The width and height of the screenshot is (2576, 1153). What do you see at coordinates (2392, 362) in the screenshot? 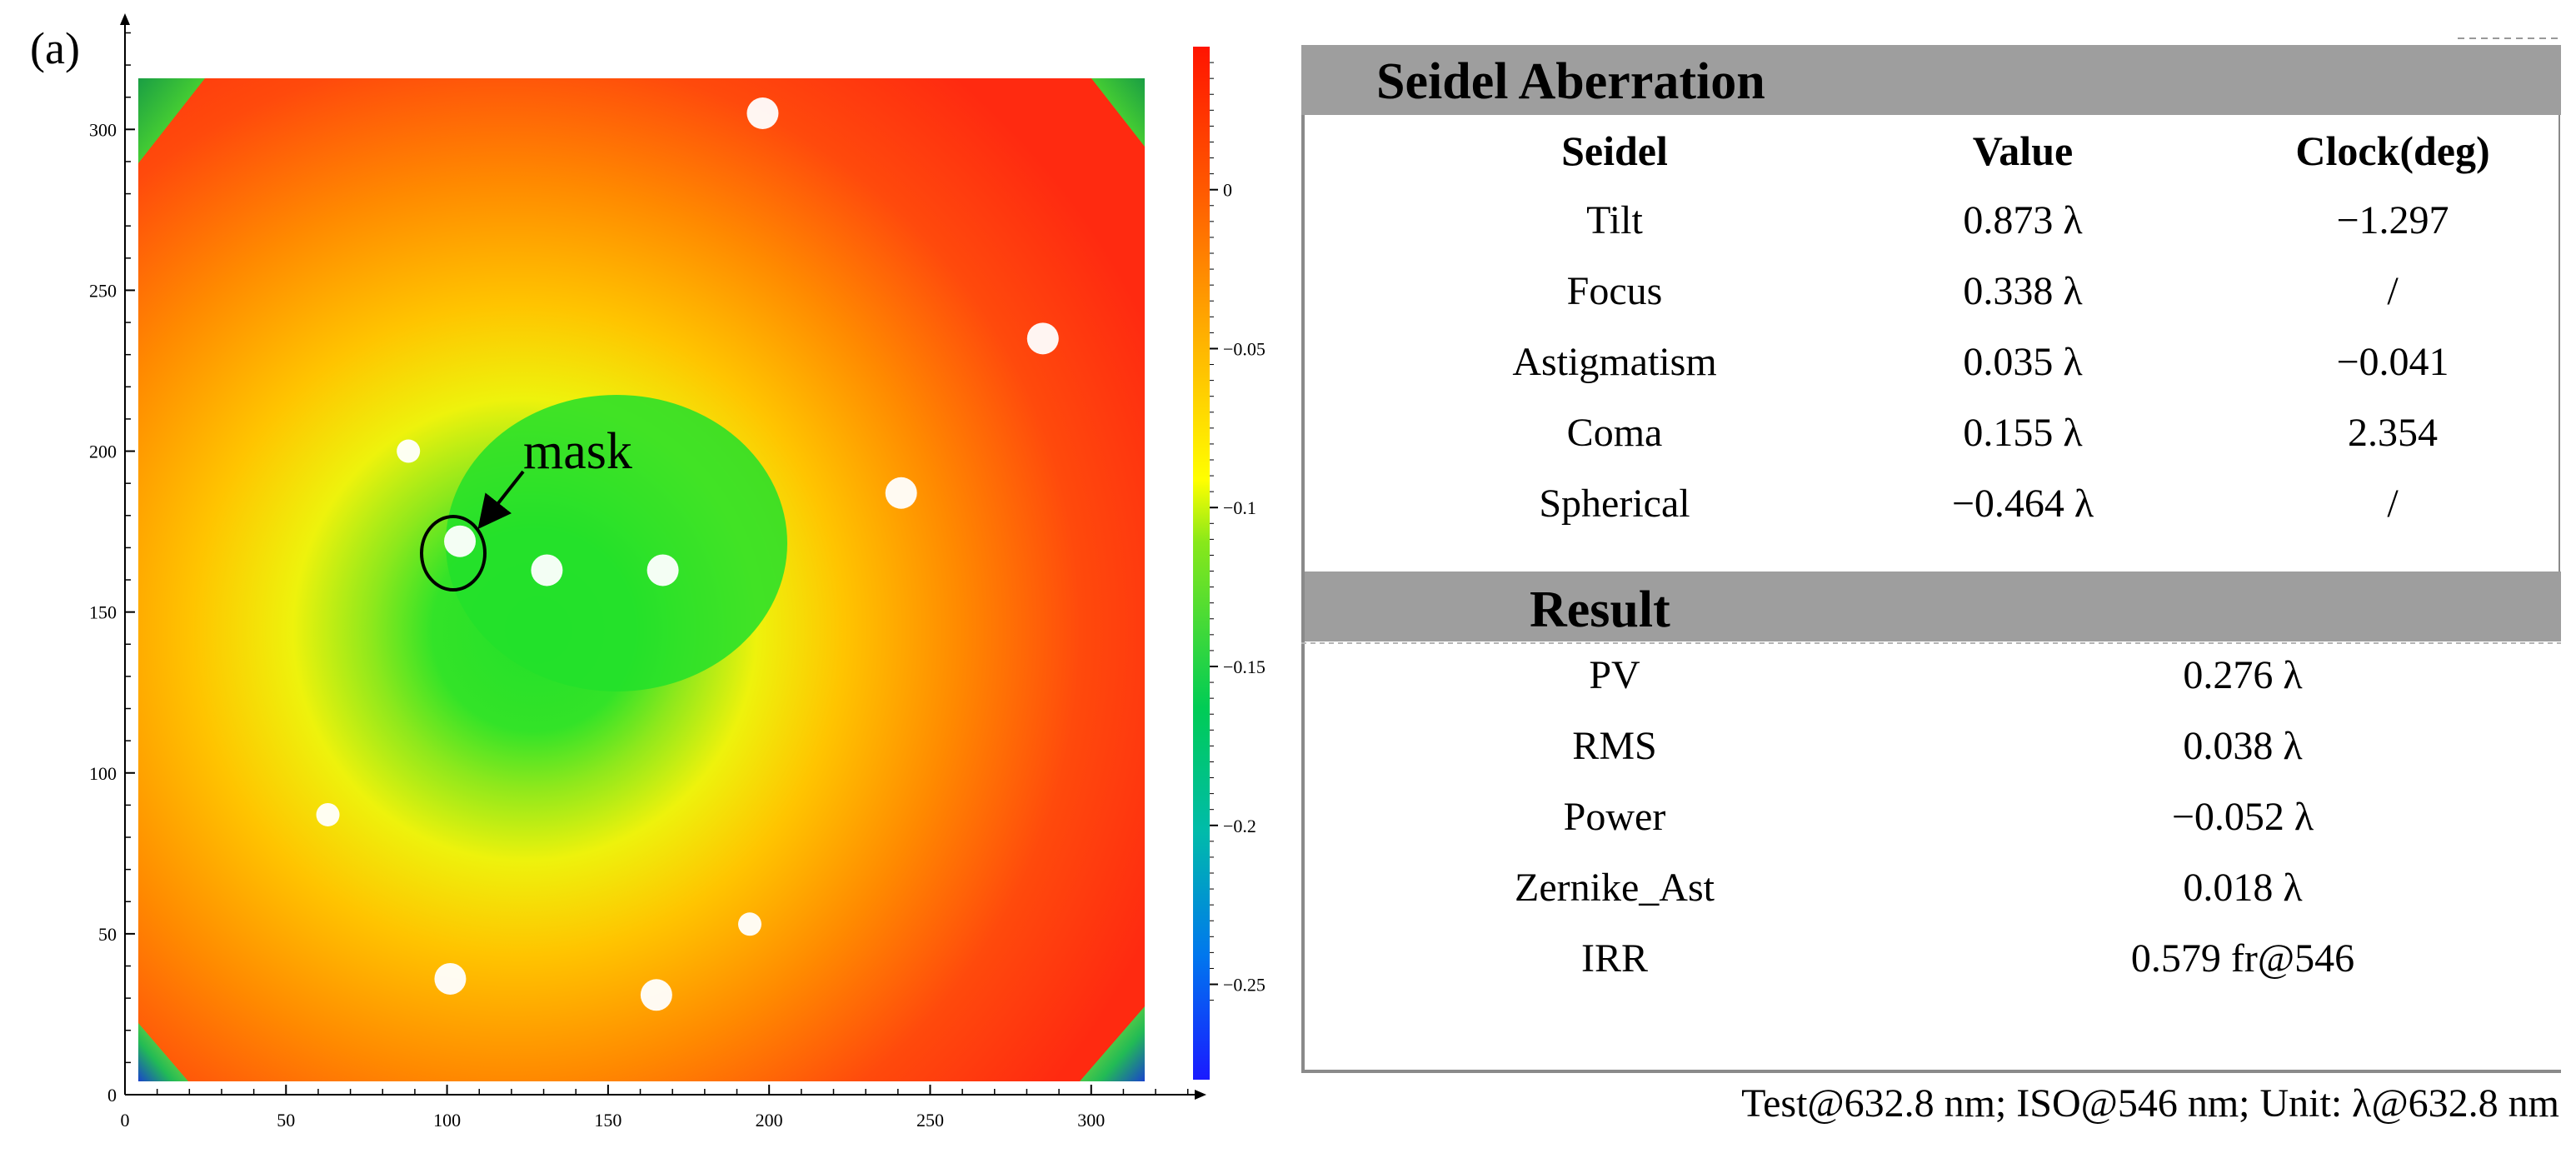
I see `seidel-cell: −0.041` at bounding box center [2392, 362].